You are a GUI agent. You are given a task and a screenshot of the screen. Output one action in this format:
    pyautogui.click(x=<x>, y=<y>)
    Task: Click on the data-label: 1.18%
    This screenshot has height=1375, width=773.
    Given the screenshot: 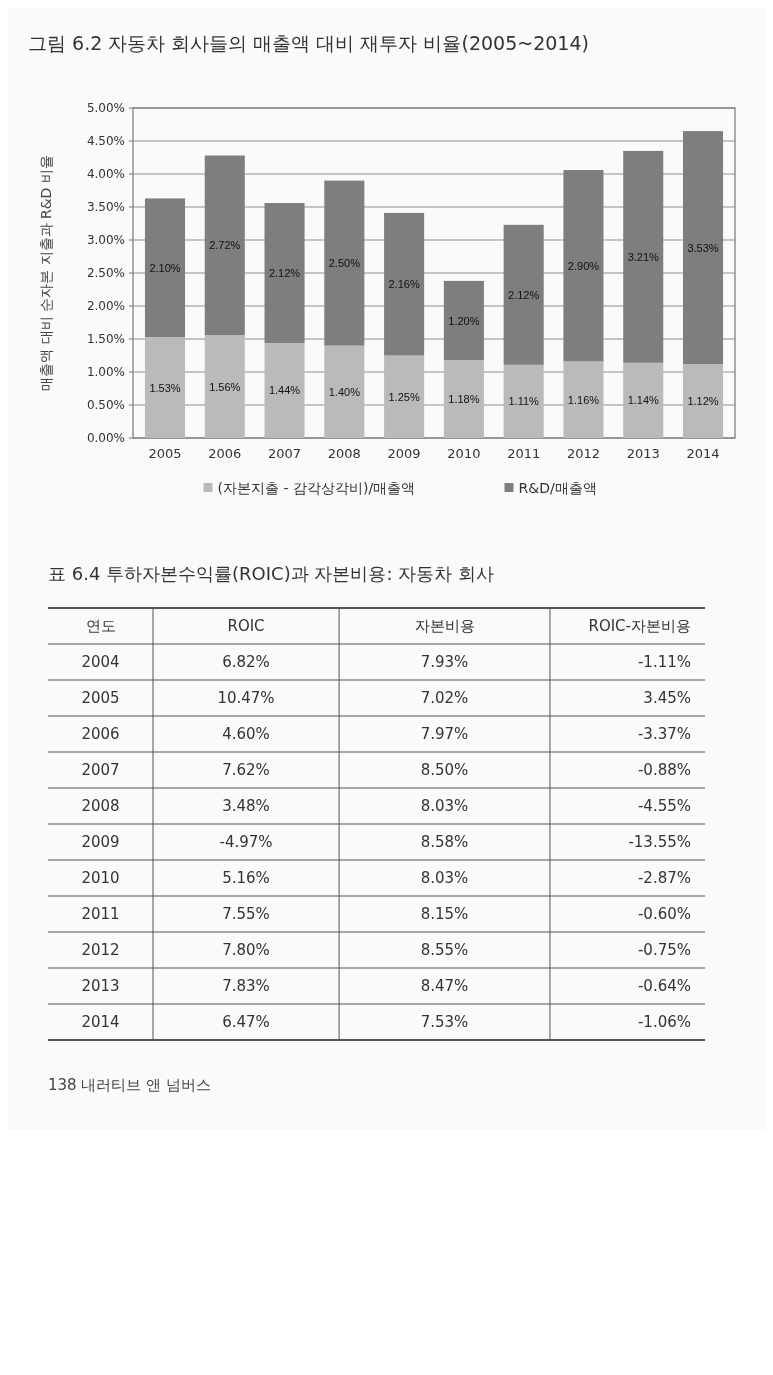 What is the action you would take?
    pyautogui.click(x=464, y=399)
    